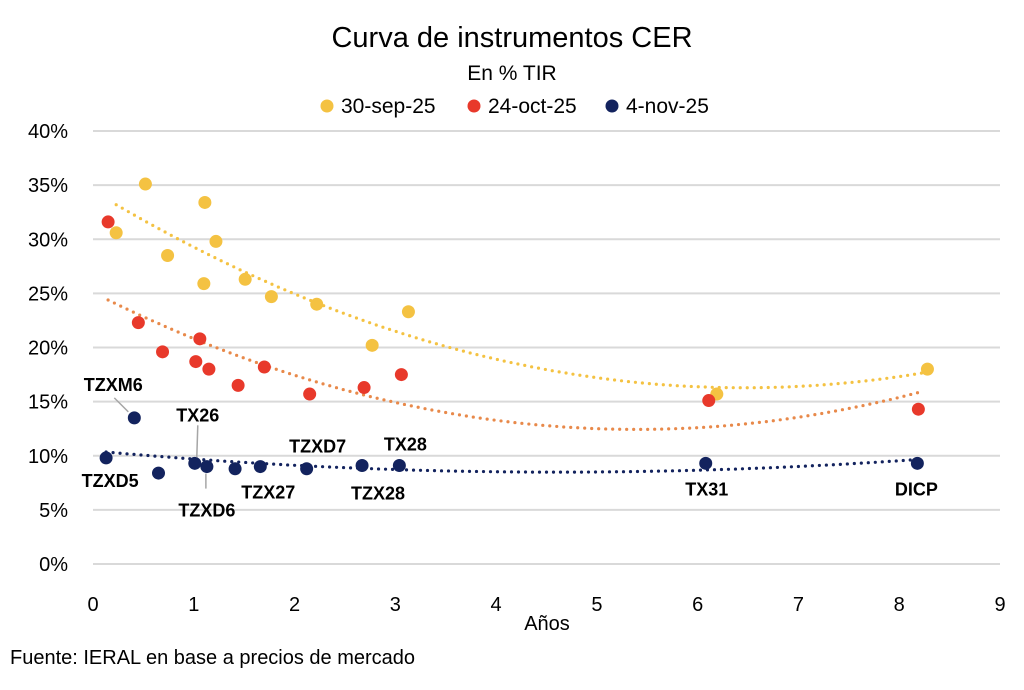  Describe the element at coordinates (197, 415) in the screenshot. I see `point-label: TX26` at that location.